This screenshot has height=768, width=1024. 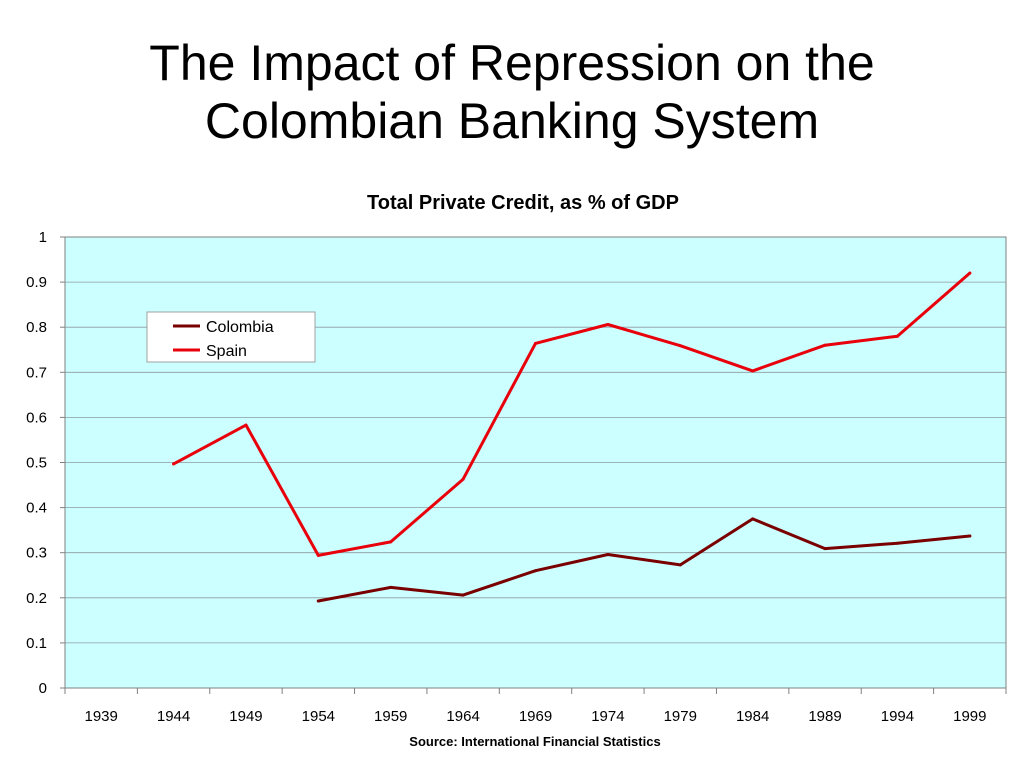 I want to click on x-tick-label: 1999, so click(x=969, y=716).